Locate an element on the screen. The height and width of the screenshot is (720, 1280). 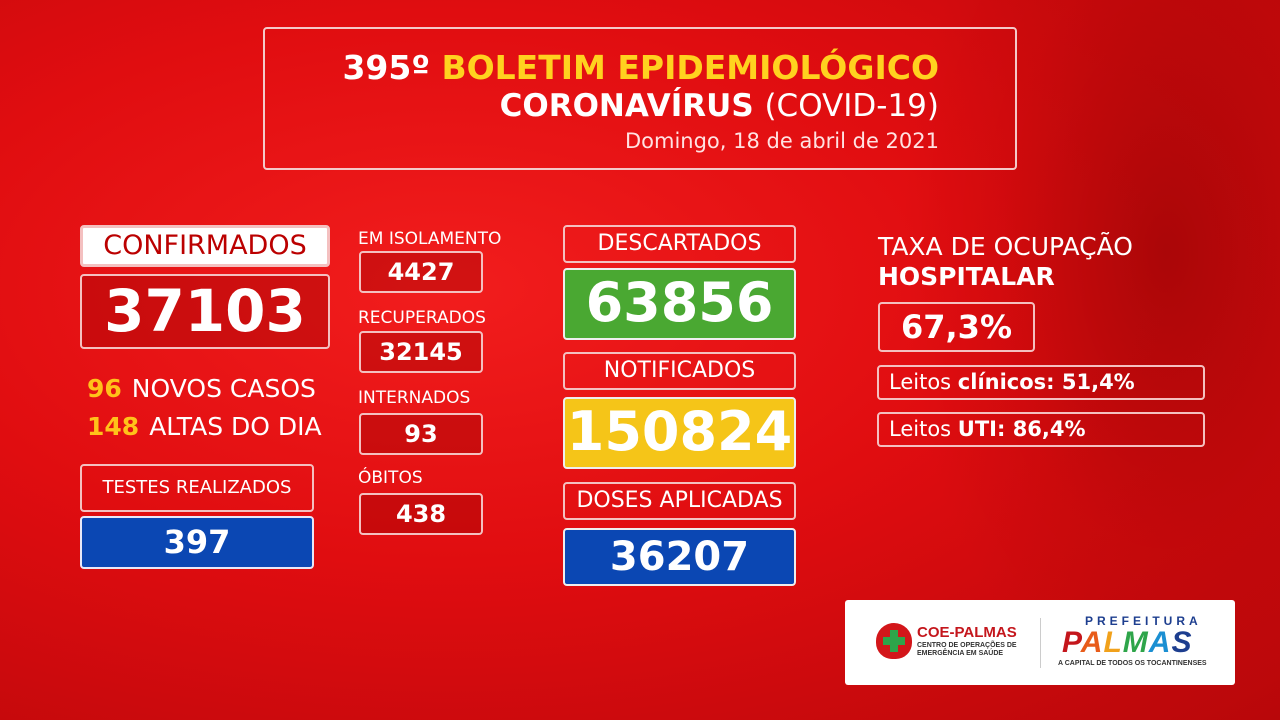
leitos-uti-prefix: Leitos is located at coordinates (920, 429).